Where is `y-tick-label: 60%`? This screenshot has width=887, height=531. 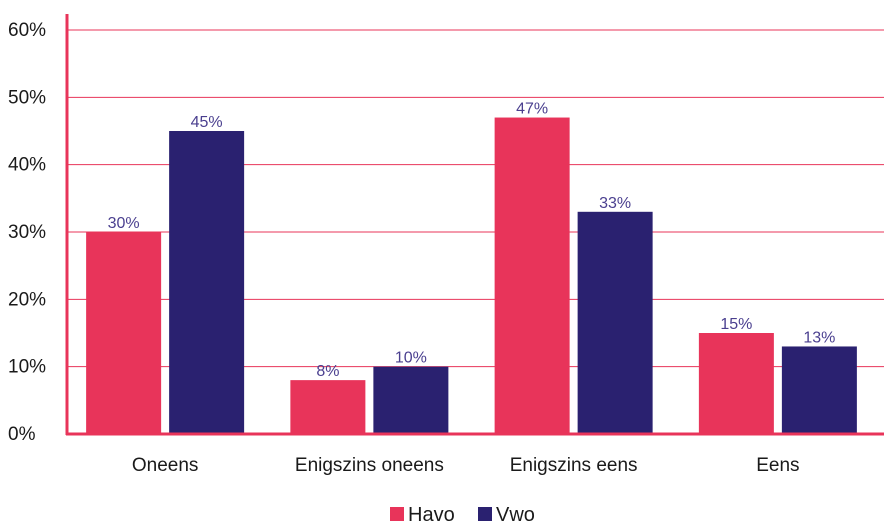
y-tick-label: 60% is located at coordinates (27, 30).